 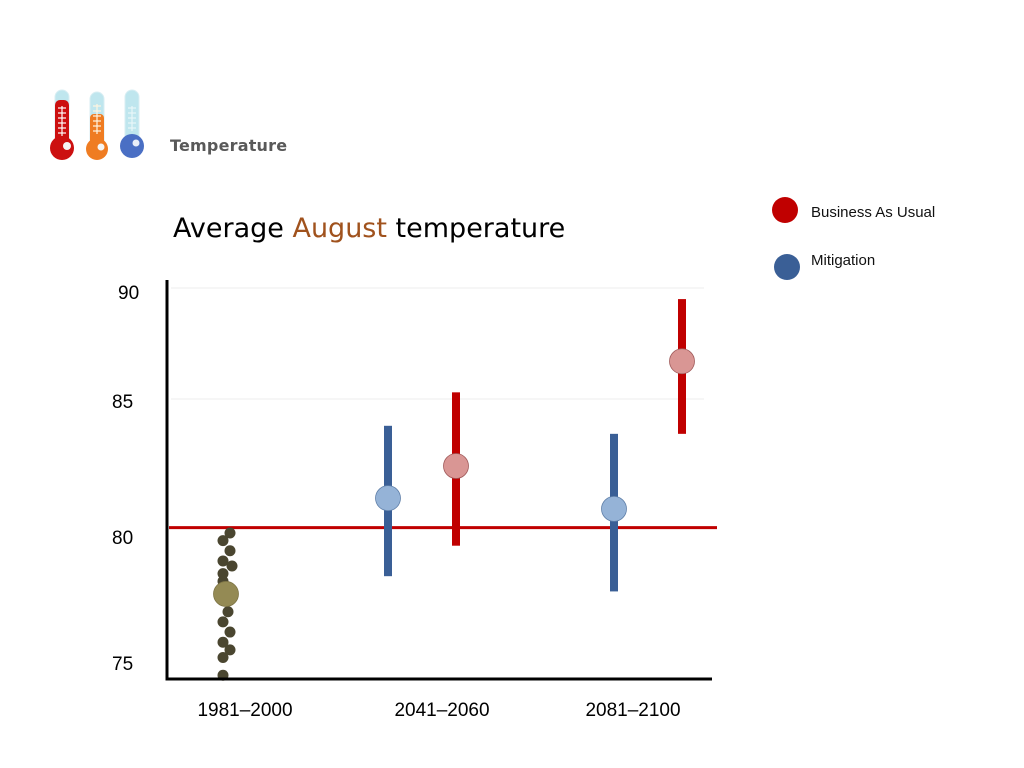 I want to click on legend-label-mitigation: Mitigation, so click(x=843, y=260).